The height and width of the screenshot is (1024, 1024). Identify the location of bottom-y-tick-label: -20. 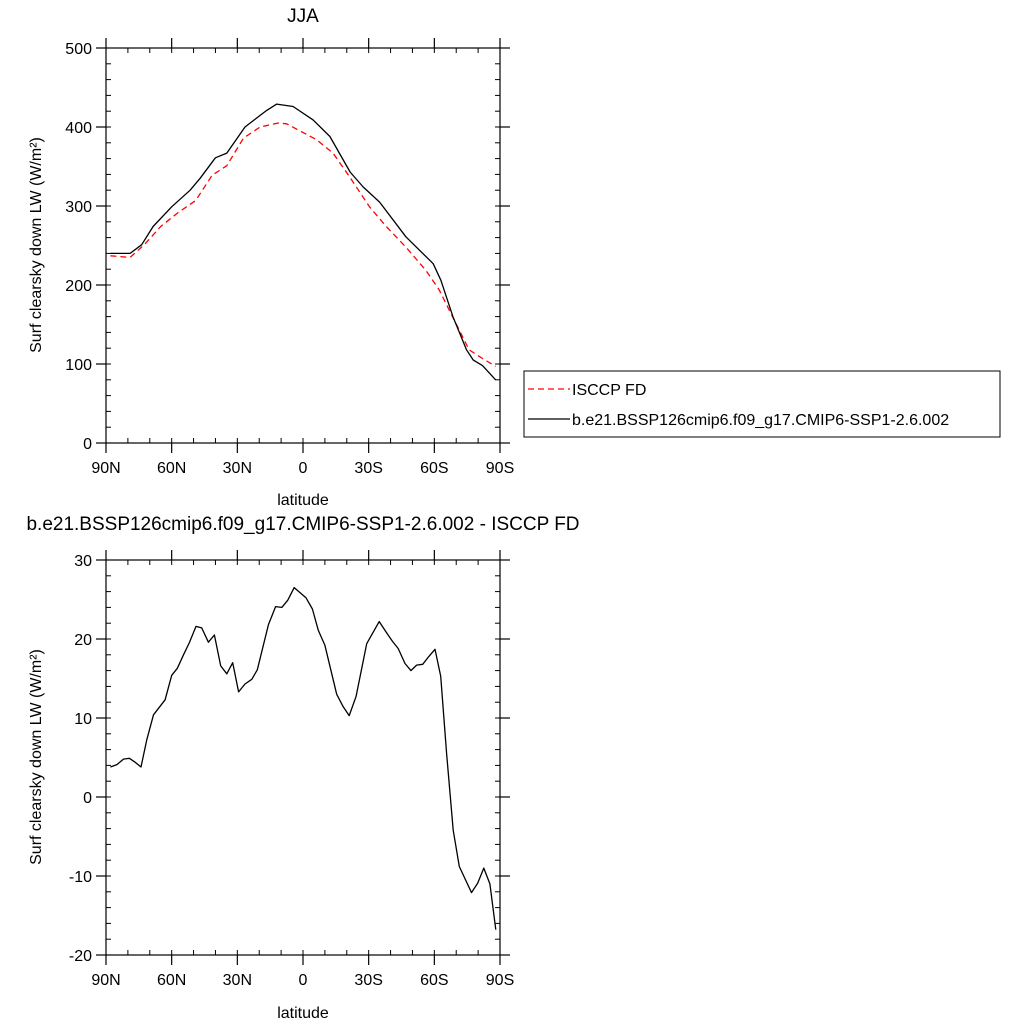
(80, 956).